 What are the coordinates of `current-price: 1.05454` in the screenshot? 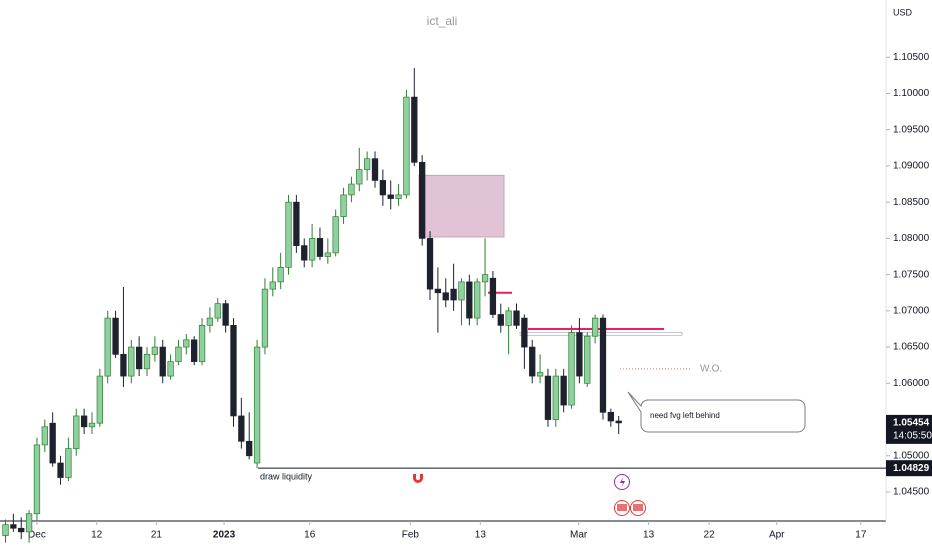 It's located at (911, 423).